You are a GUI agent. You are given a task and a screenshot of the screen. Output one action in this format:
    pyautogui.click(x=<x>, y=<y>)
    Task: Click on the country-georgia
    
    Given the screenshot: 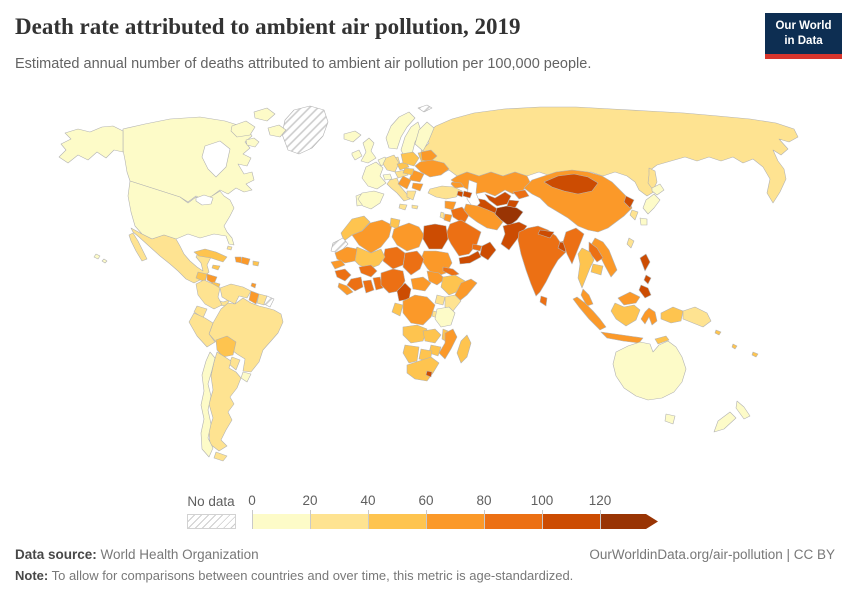 What is the action you would take?
    pyautogui.click(x=457, y=185)
    